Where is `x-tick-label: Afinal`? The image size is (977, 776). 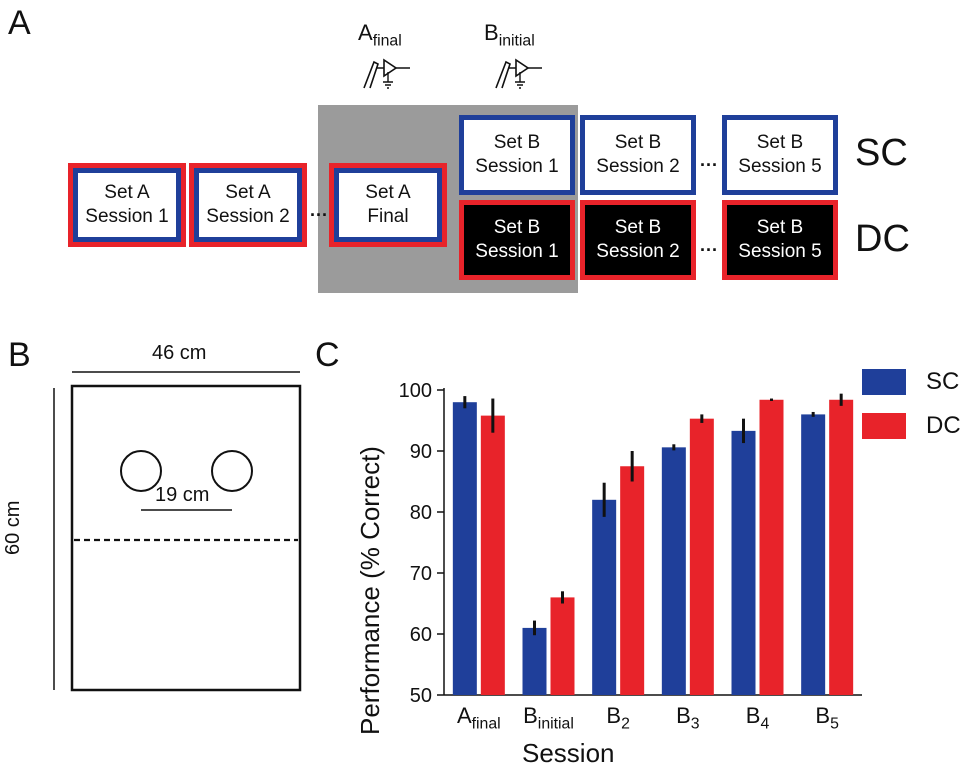
x-tick-label: Afinal is located at coordinates (479, 718).